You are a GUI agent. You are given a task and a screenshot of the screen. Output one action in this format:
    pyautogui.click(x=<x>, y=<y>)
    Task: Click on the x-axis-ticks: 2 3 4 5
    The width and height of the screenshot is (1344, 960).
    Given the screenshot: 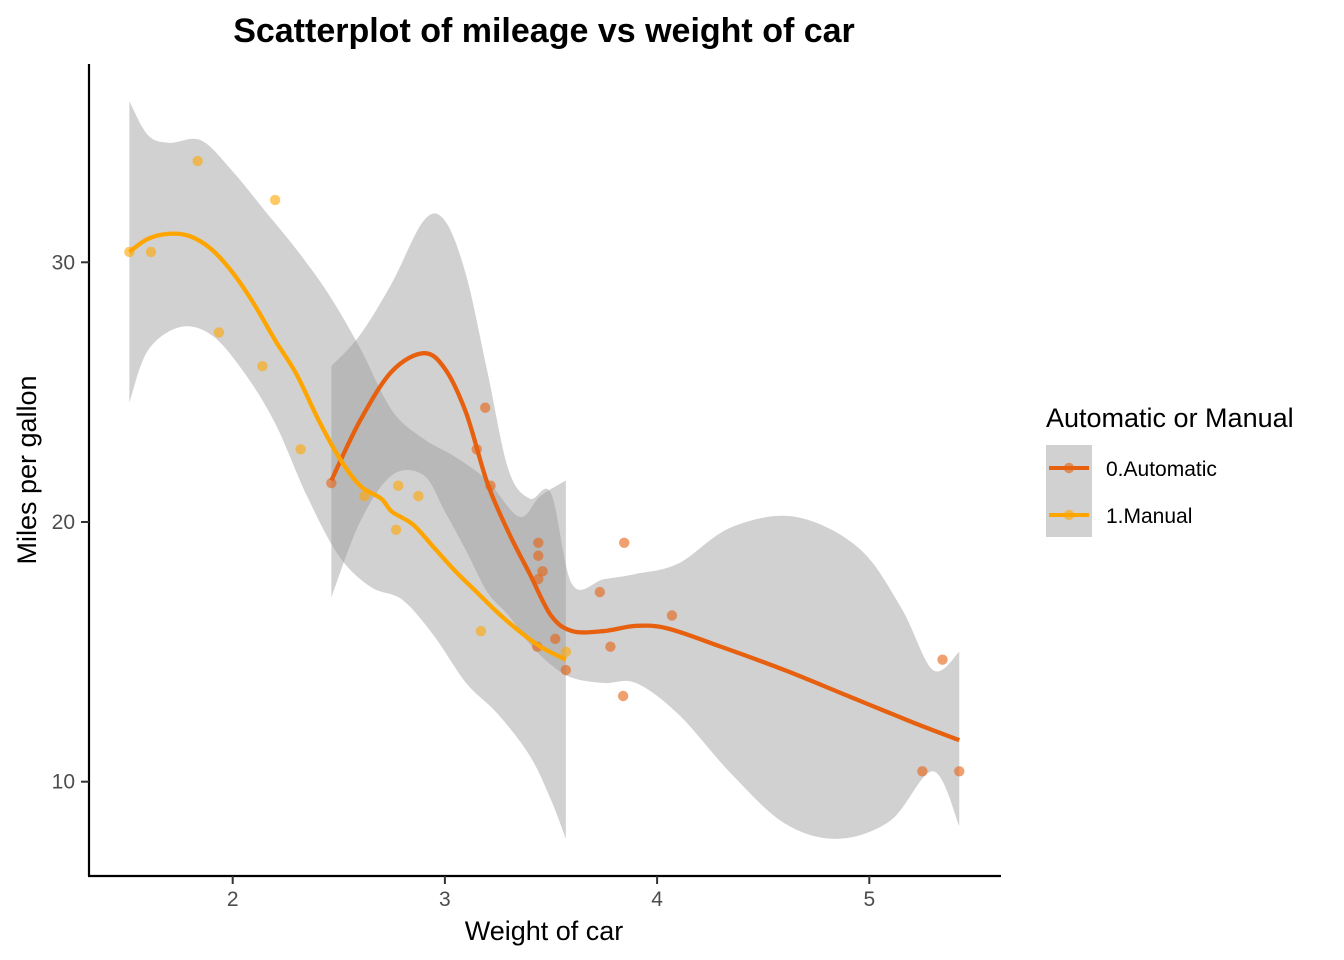 What is the action you would take?
    pyautogui.click(x=551, y=893)
    